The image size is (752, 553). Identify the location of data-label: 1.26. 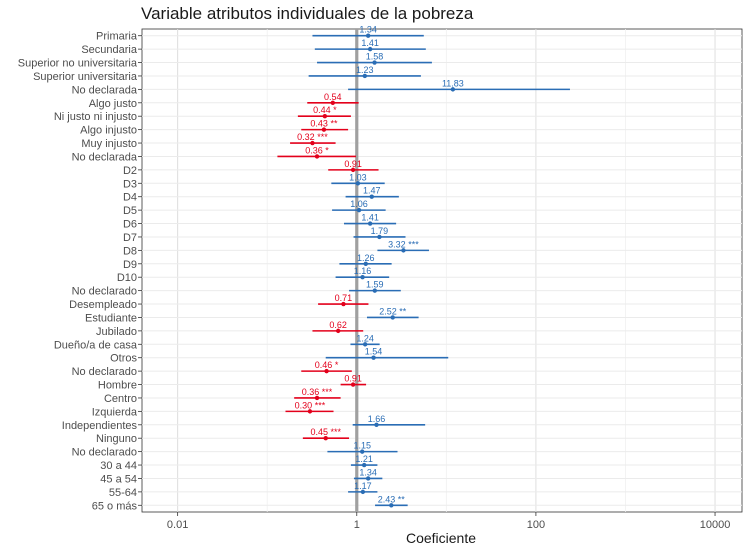
(366, 258).